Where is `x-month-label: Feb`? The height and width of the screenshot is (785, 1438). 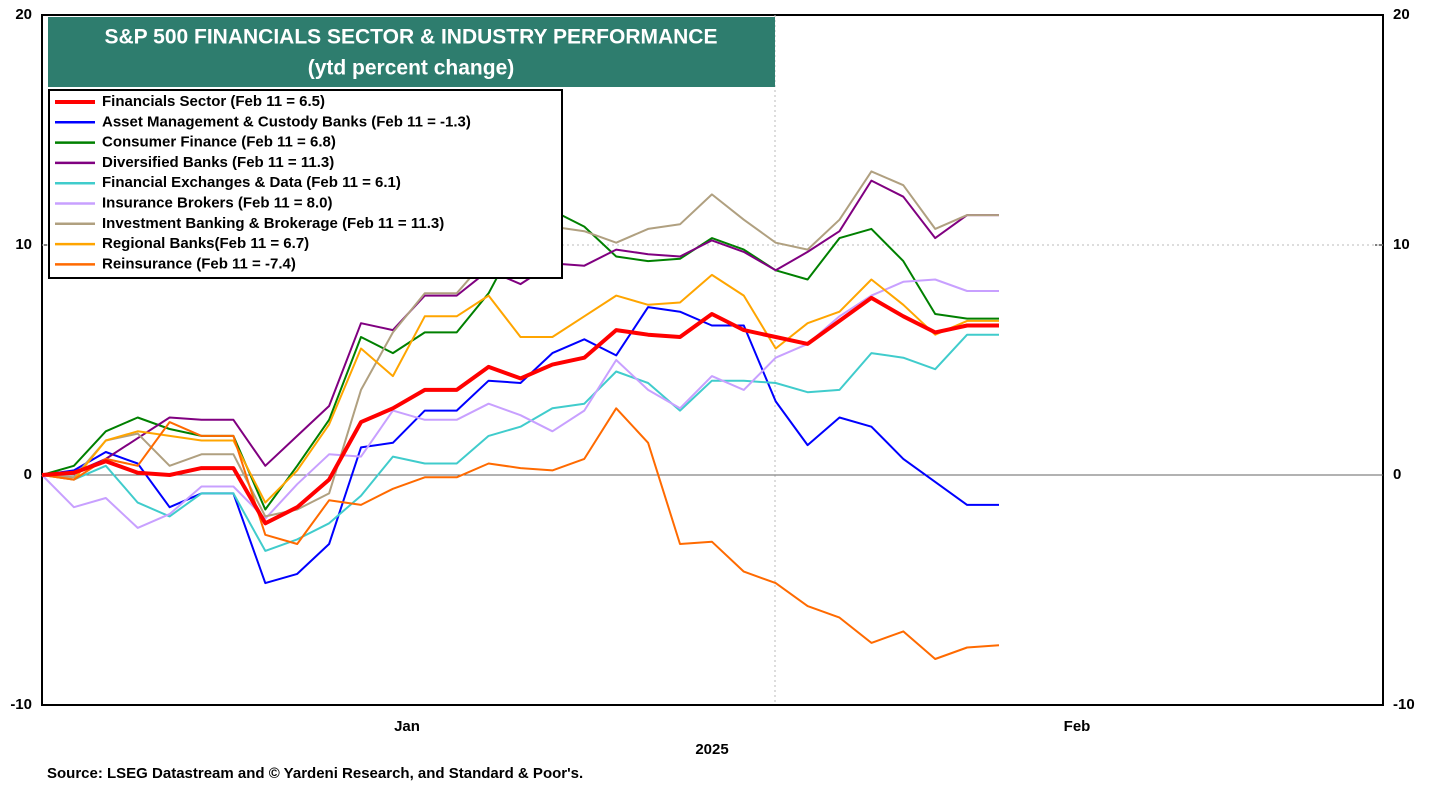 x-month-label: Feb is located at coordinates (1077, 726).